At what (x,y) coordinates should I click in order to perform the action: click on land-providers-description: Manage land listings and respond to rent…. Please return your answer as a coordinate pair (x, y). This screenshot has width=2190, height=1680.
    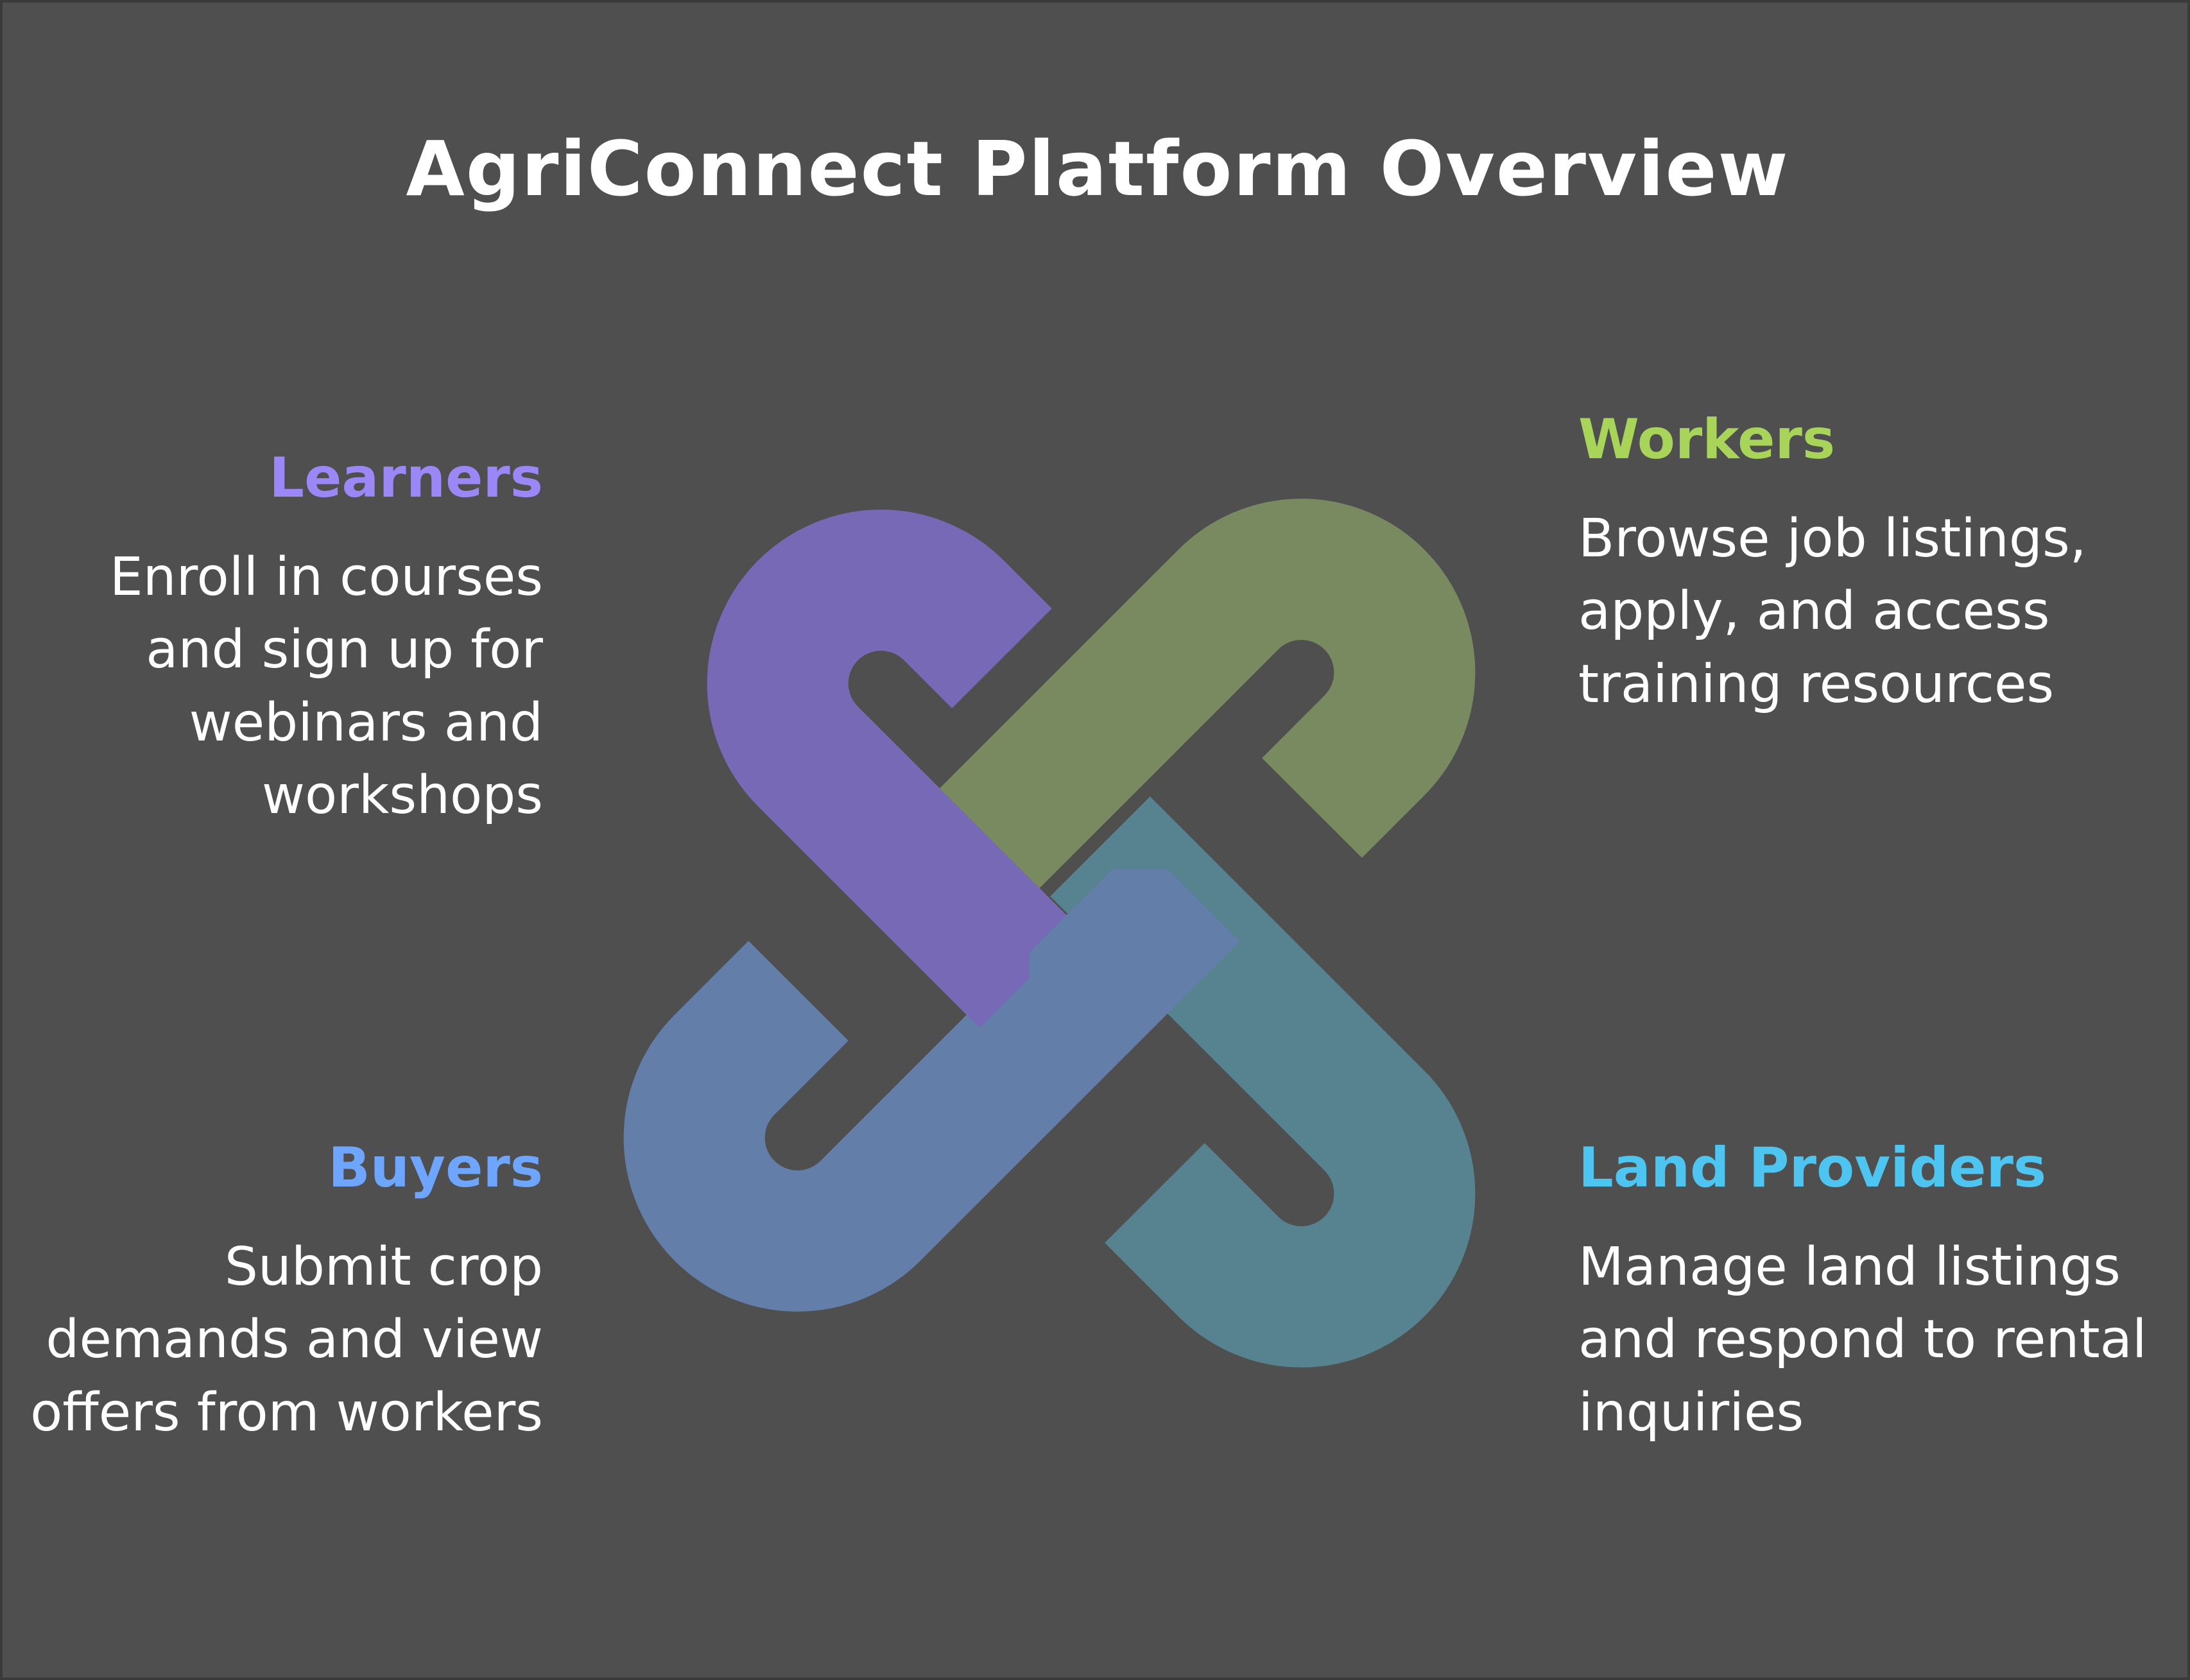
    Looking at the image, I should click on (1862, 1340).